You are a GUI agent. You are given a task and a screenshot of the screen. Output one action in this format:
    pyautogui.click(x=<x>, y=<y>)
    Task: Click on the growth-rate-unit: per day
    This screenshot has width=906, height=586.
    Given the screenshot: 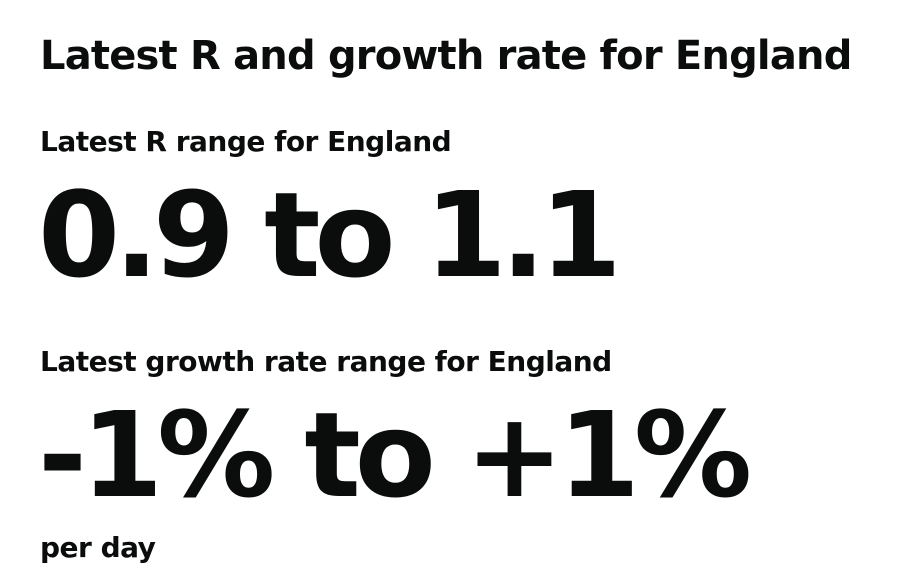 What is the action you would take?
    pyautogui.click(x=98, y=547)
    